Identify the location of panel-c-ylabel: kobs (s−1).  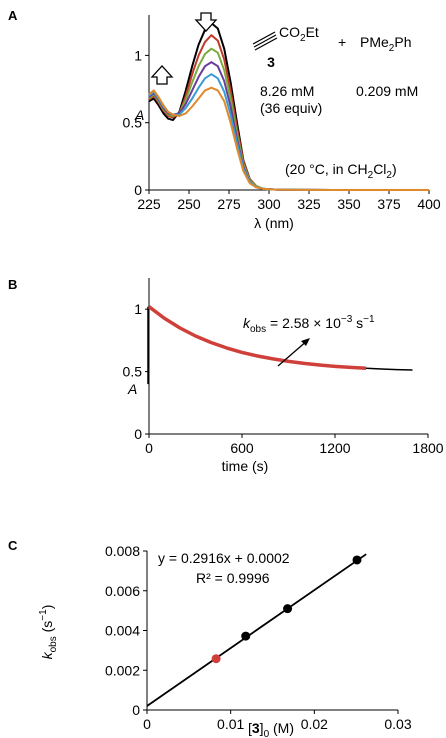
(48, 632).